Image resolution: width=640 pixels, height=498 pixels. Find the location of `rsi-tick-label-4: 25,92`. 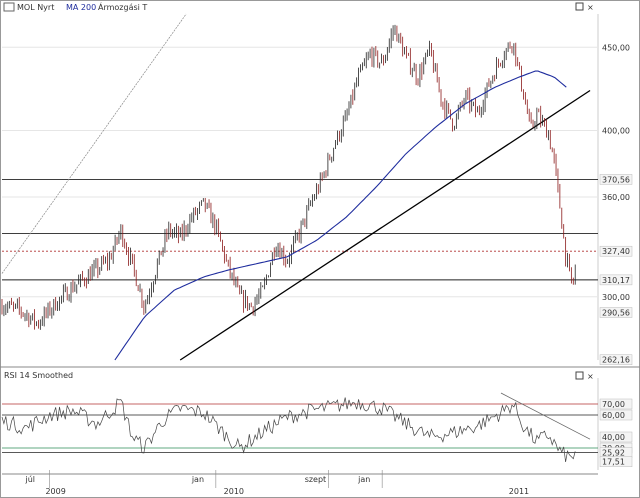

rsi-tick-label-4: 25,92 is located at coordinates (613, 452).